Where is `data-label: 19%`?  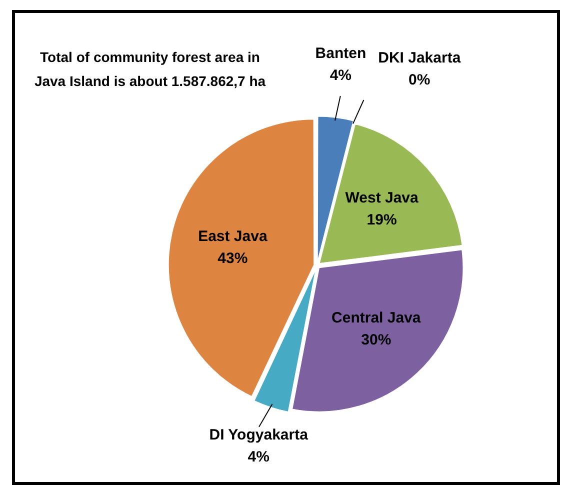
data-label: 19% is located at coordinates (381, 220).